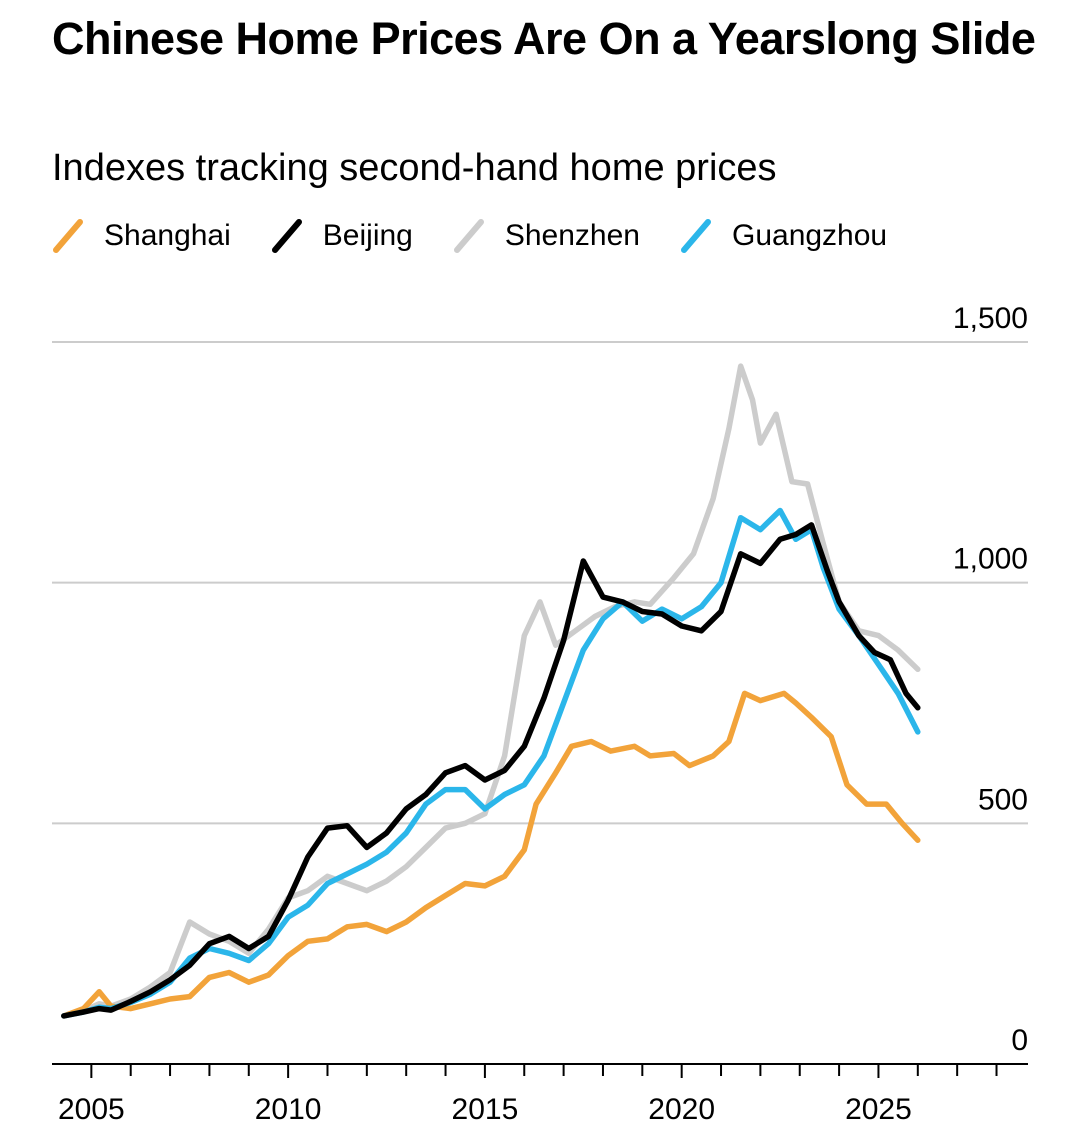 This screenshot has width=1080, height=1144. Describe the element at coordinates (695, 236) in the screenshot. I see `legend-swatch-guangzhou` at that location.